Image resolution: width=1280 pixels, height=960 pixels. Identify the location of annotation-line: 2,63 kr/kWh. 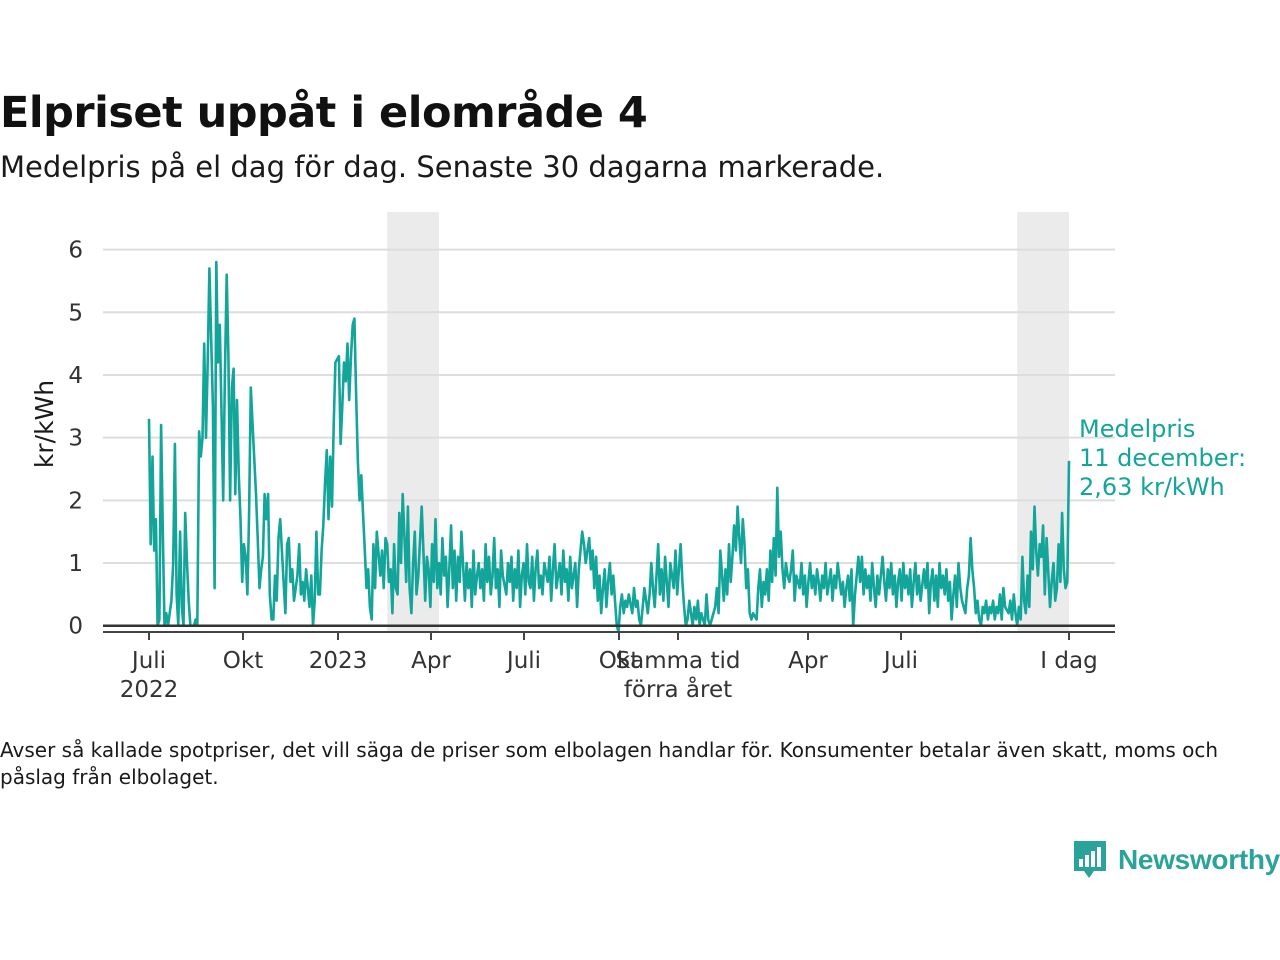
(1152, 487).